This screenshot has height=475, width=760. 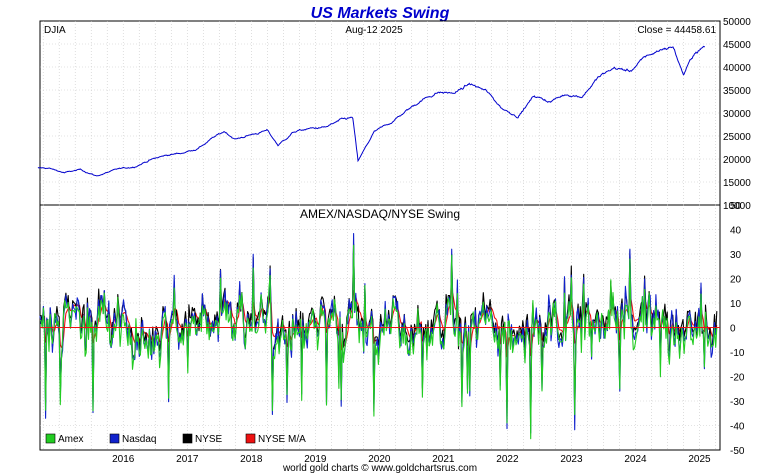 I want to click on x-tick-label: 2018, so click(x=251, y=459).